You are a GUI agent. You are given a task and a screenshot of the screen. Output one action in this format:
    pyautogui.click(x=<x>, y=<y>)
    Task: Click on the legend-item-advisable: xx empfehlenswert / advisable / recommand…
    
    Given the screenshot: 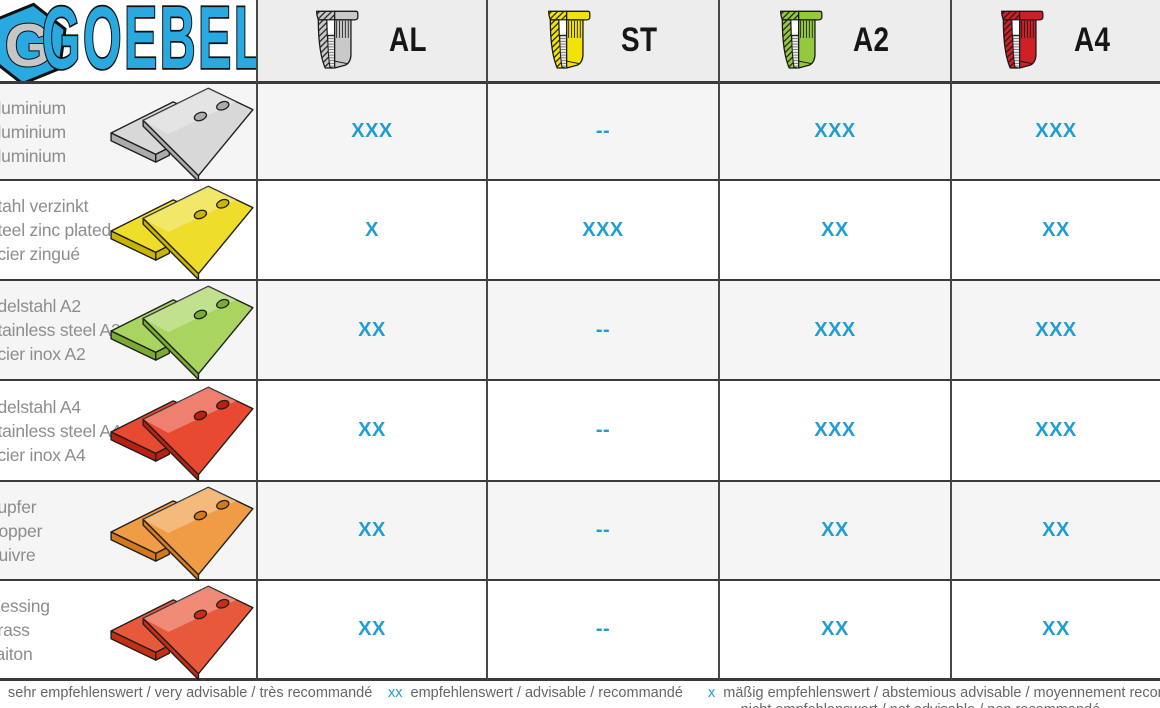 What is the action you would take?
    pyautogui.click(x=535, y=693)
    